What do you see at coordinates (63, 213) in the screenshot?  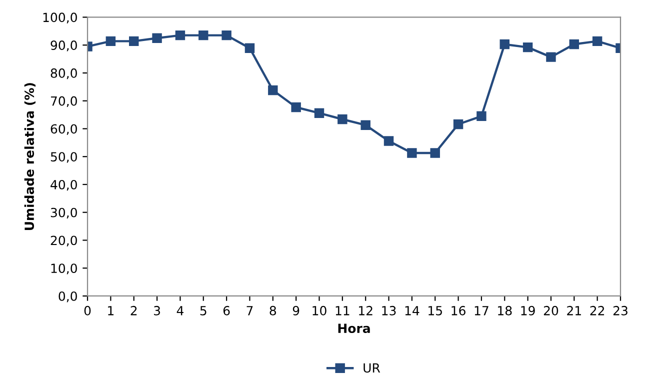 I see `y-tick-label: 30,0` at bounding box center [63, 213].